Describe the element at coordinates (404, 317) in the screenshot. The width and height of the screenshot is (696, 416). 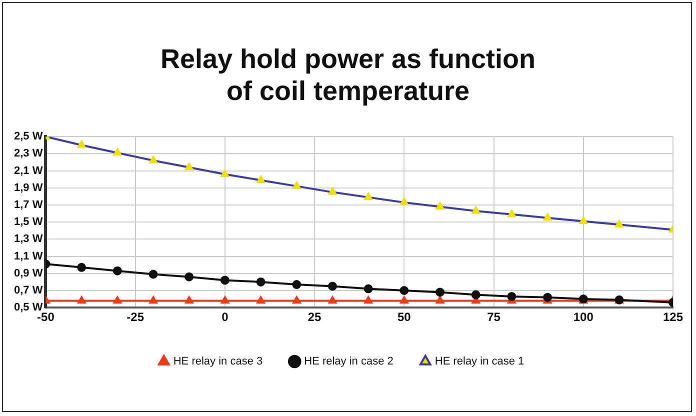
I see `x-tick-label: 50` at that location.